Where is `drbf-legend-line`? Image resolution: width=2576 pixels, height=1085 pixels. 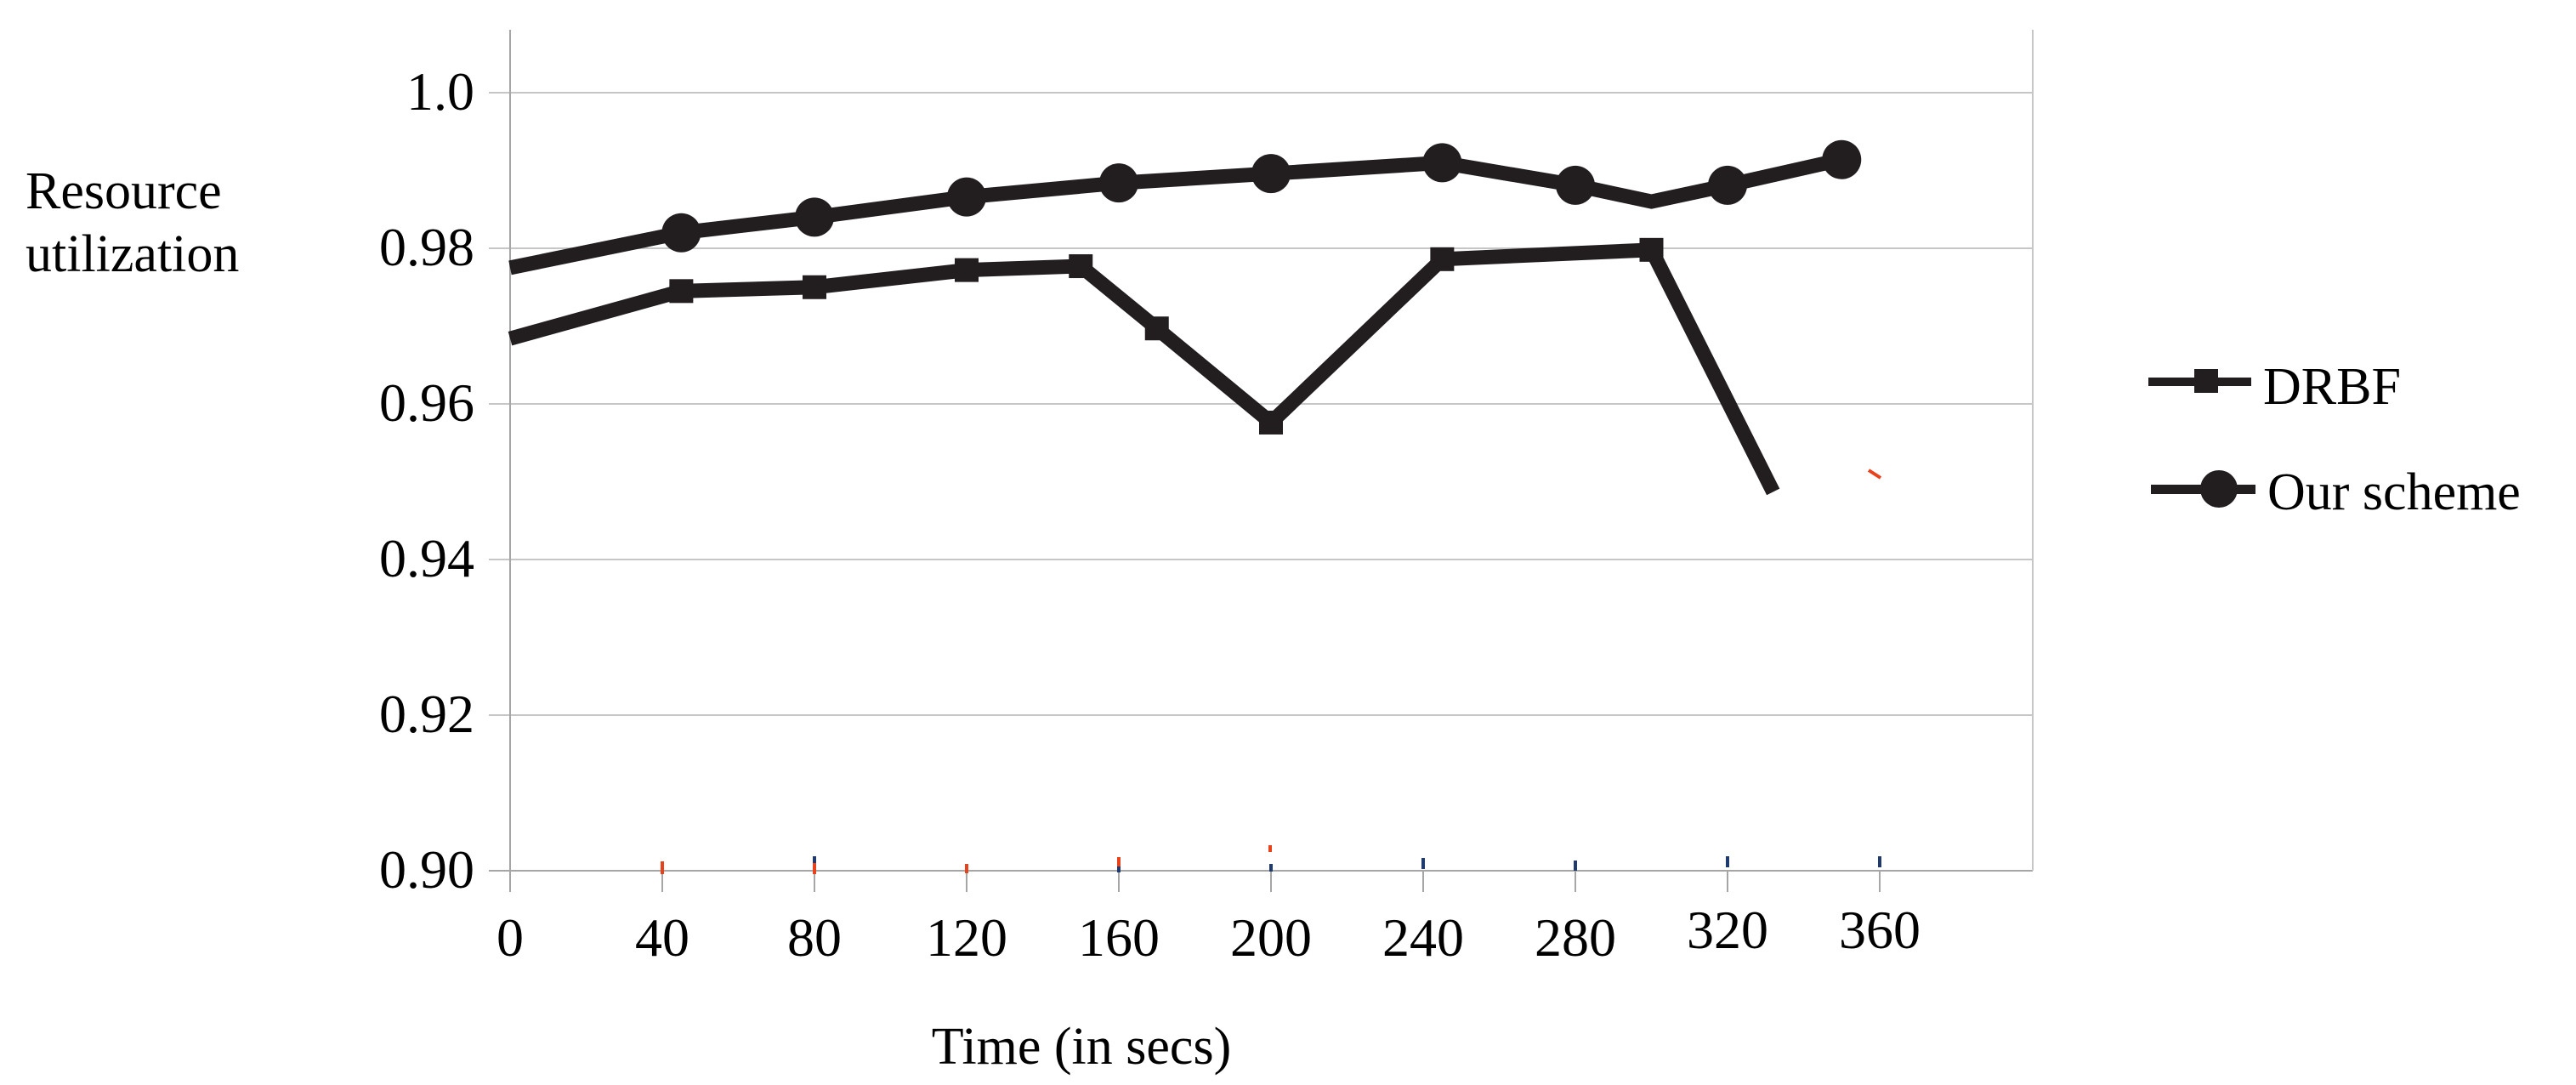 drbf-legend-line is located at coordinates (2199, 381).